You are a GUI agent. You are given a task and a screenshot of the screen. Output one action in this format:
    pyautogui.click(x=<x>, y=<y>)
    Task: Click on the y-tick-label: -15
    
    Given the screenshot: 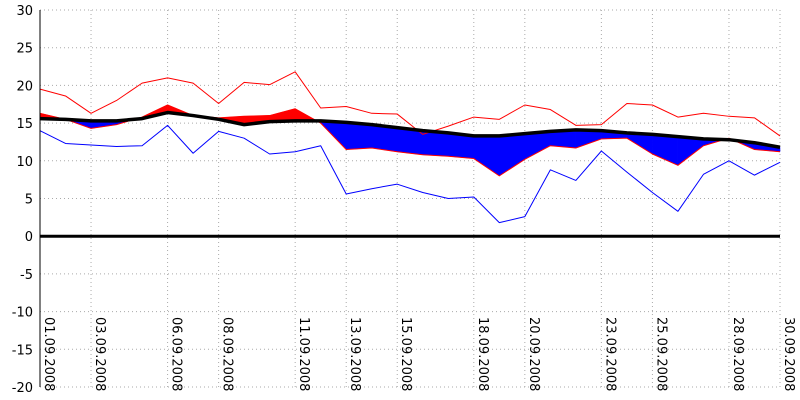 What is the action you would take?
    pyautogui.click(x=22, y=350)
    